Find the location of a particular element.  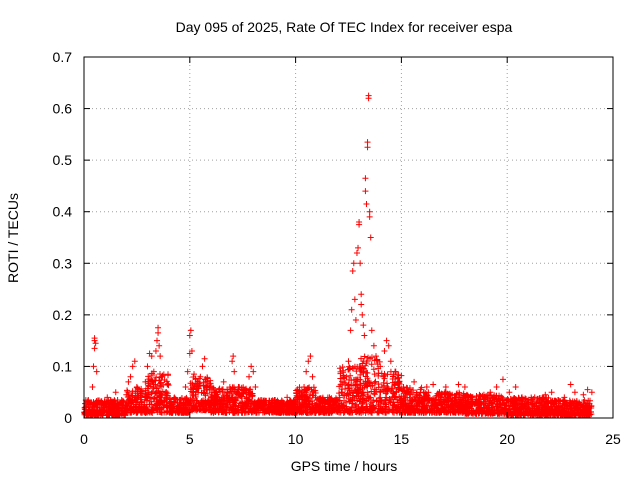

y-tick-label: 0.2 is located at coordinates (63, 315).